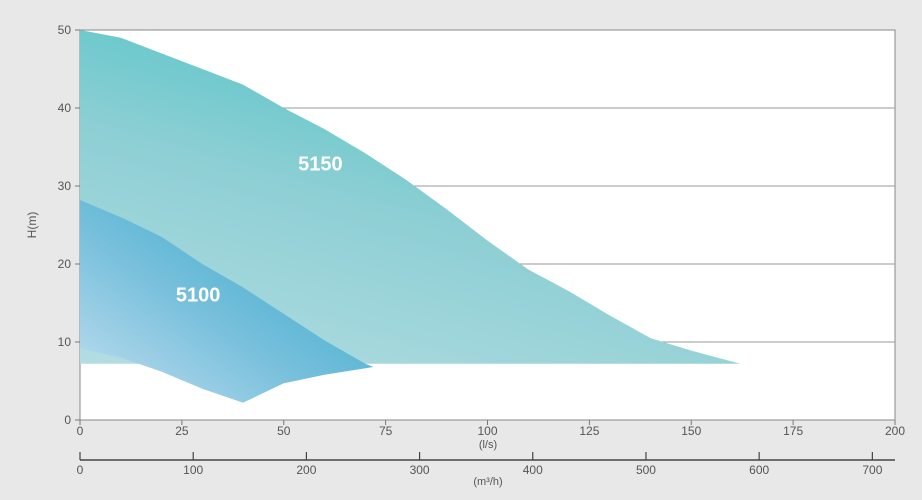 The image size is (922, 500). What do you see at coordinates (533, 470) in the screenshot?
I see `x2-tick-label-400: 400` at bounding box center [533, 470].